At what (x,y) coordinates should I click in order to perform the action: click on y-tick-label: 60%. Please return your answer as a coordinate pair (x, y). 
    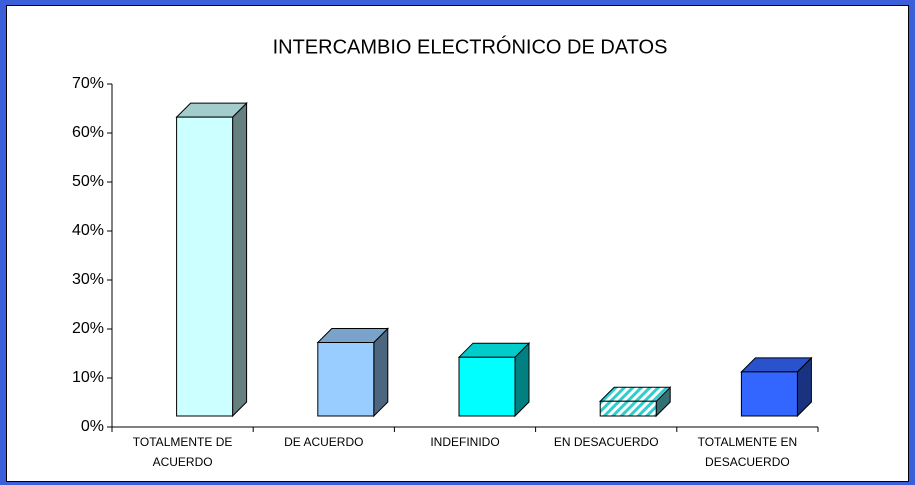
    Looking at the image, I should click on (88, 132).